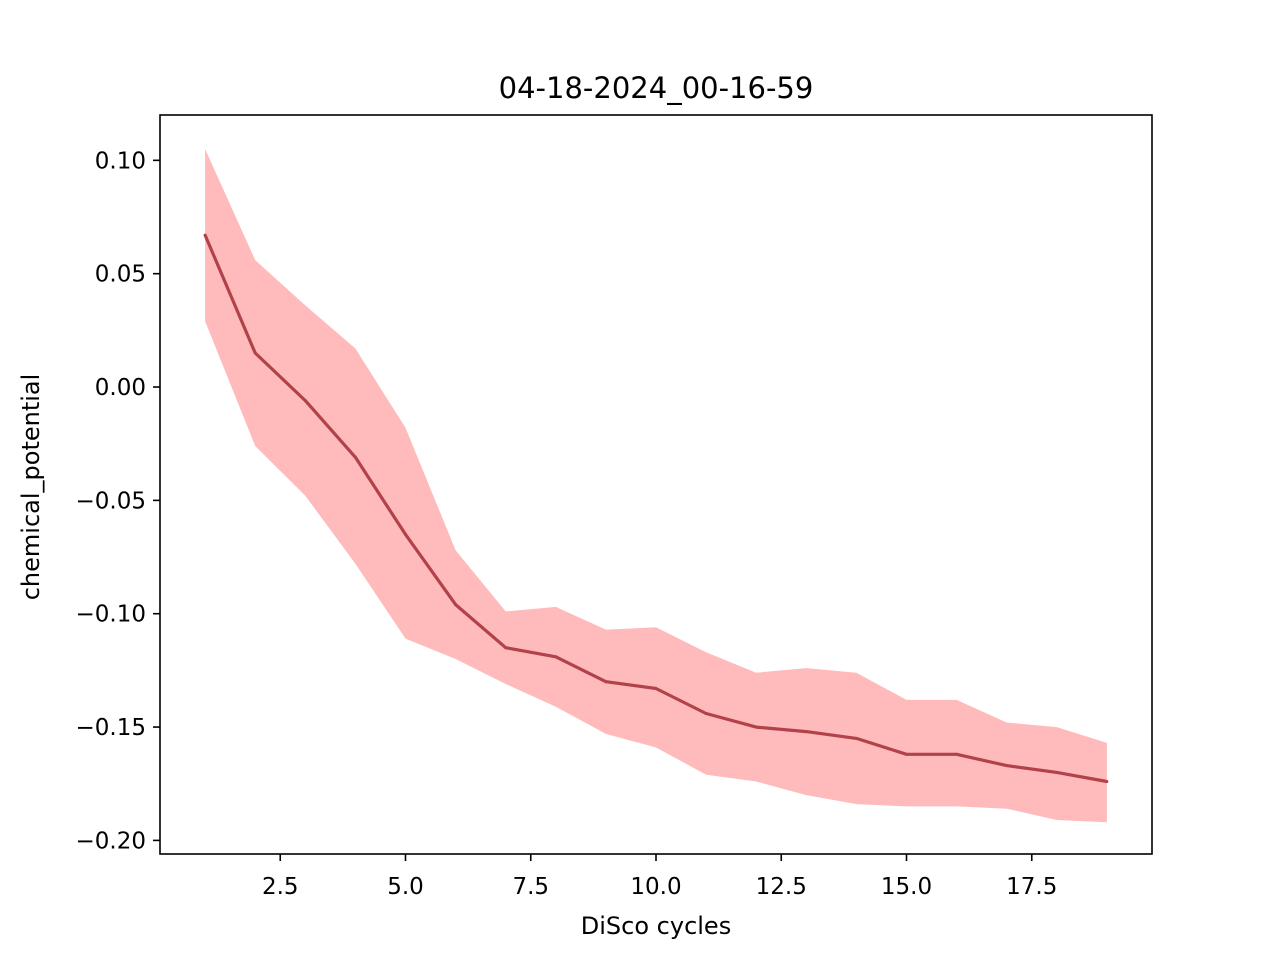  I want to click on y-tick-label: 0.00, so click(120, 388).